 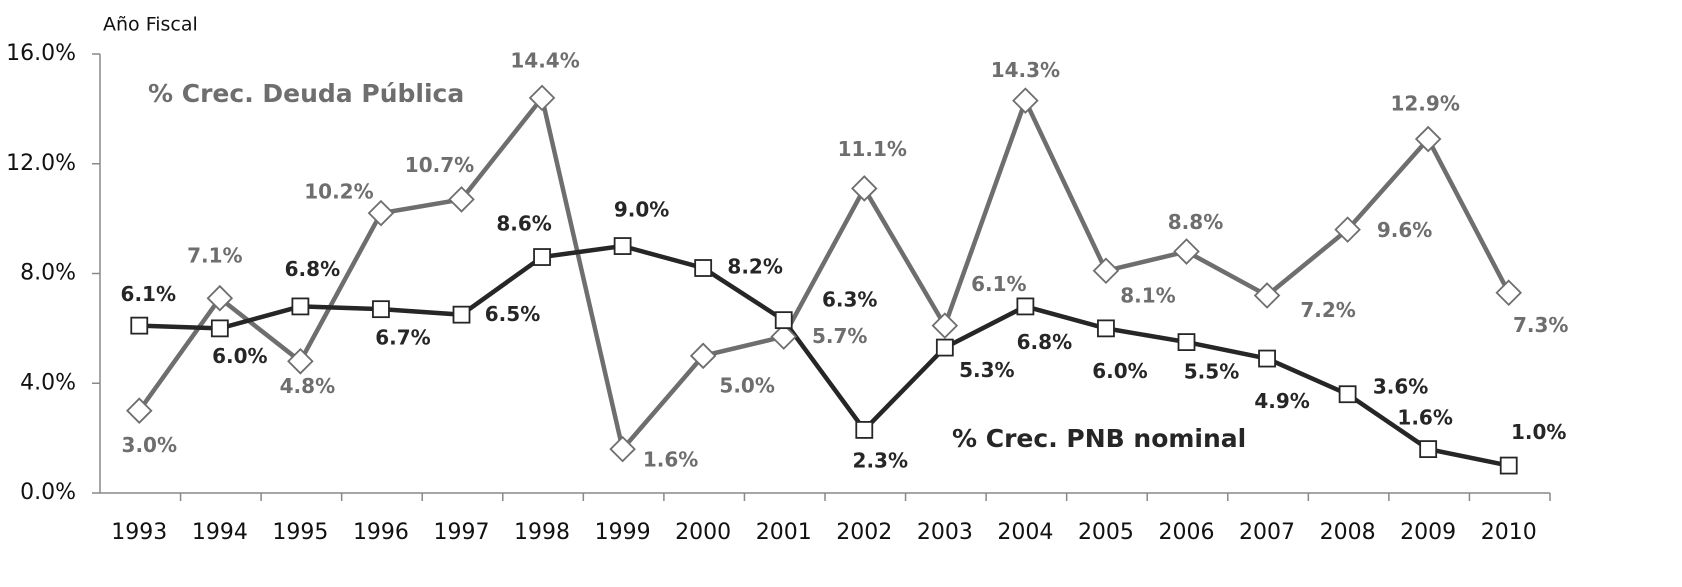 I want to click on x-tick-label: 2001, so click(x=784, y=532).